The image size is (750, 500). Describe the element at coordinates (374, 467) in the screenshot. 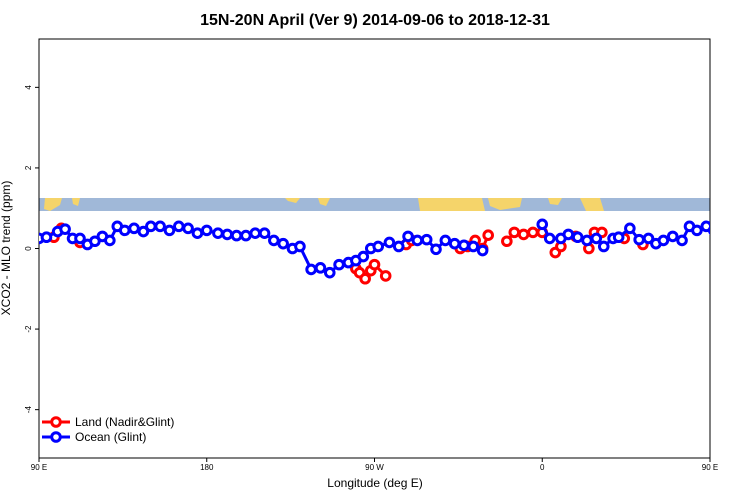

I see `x-tick-label: 90 W` at that location.